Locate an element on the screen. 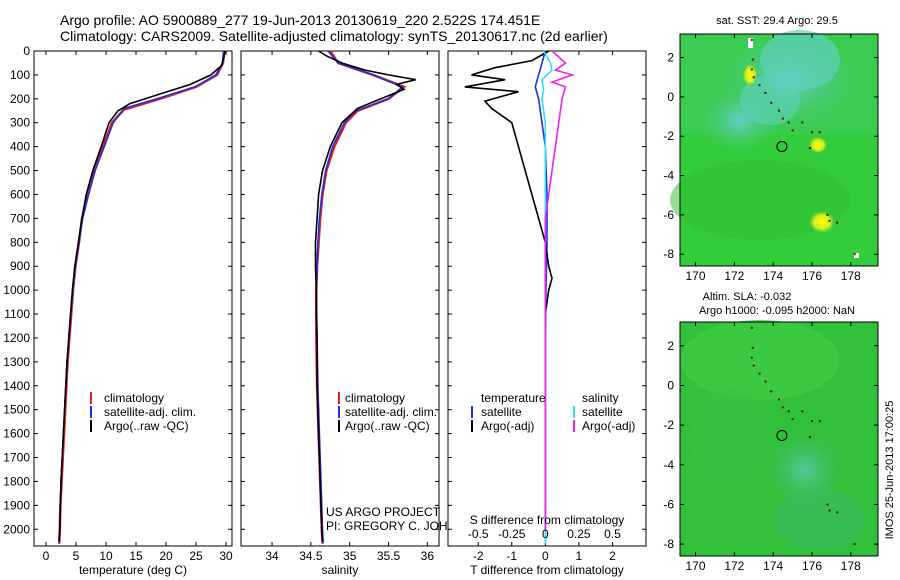 The width and height of the screenshot is (900, 580). legend-label-argo: Argo(..raw -QC) is located at coordinates (146, 426).